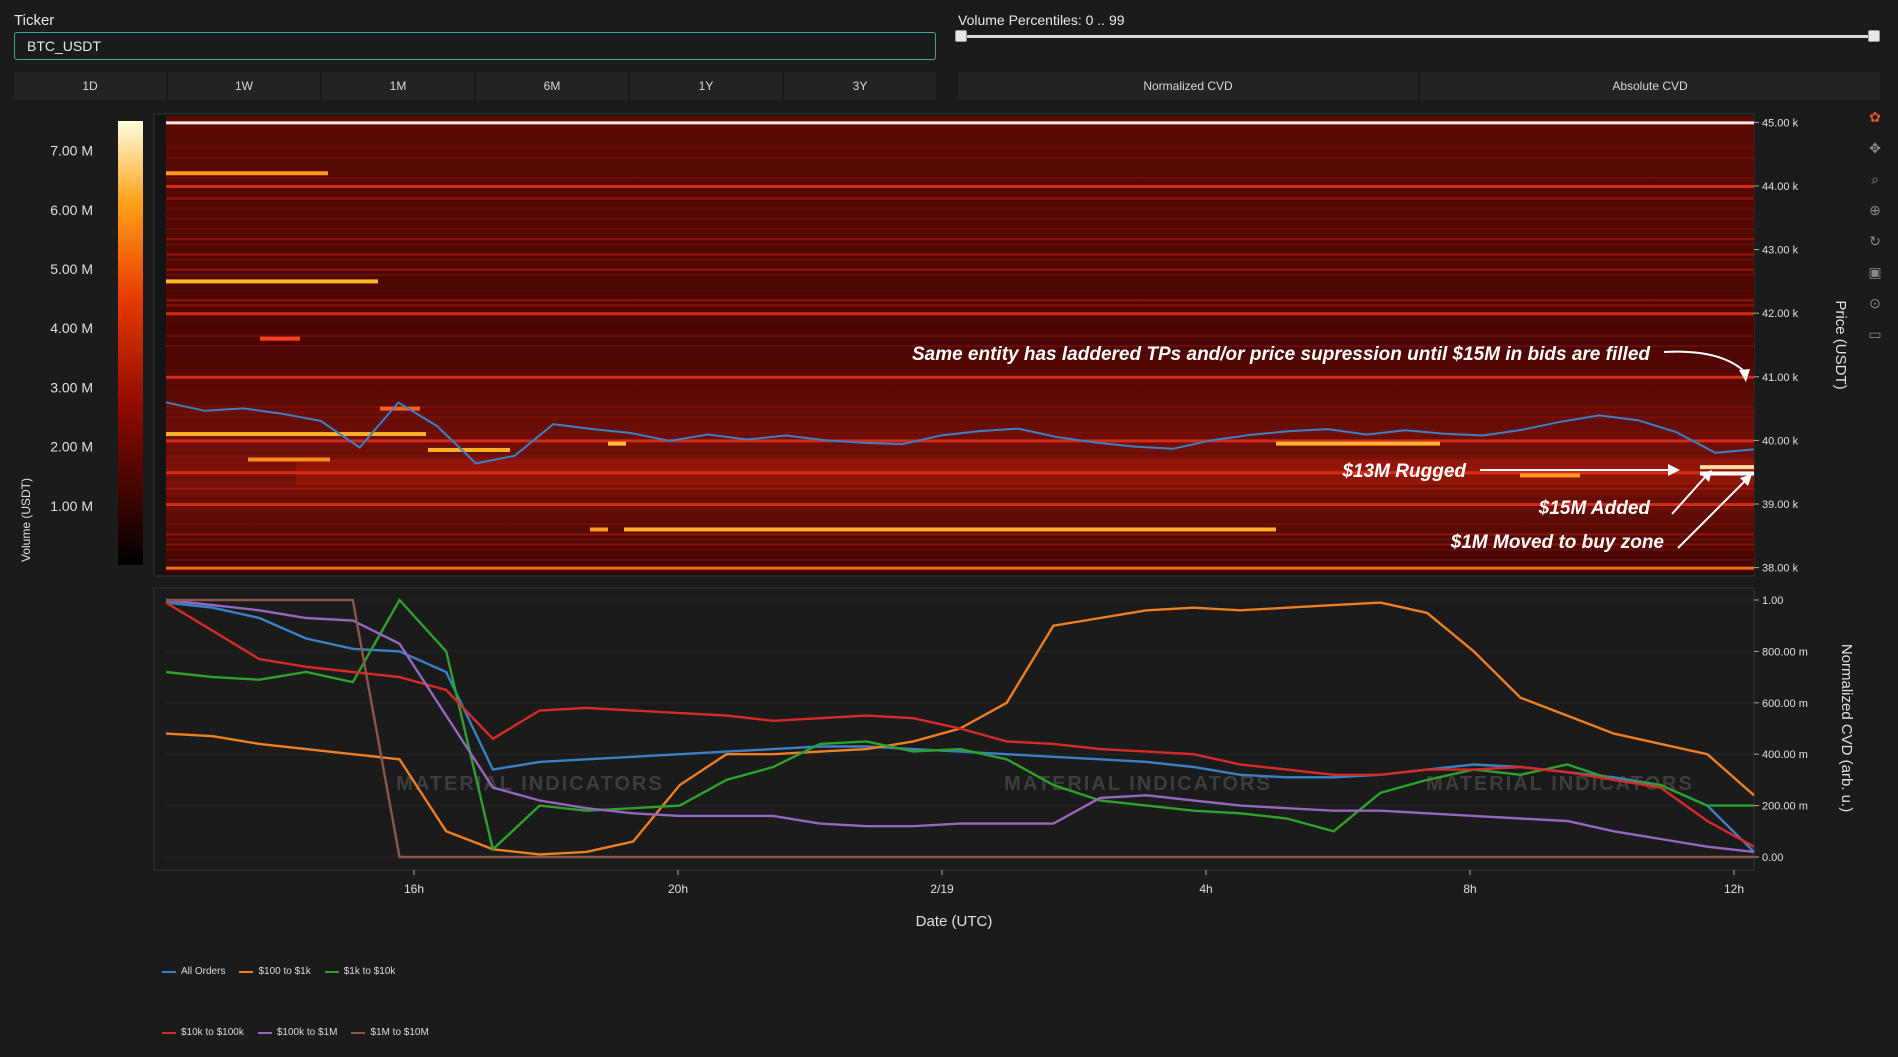 The height and width of the screenshot is (1057, 1898). Describe the element at coordinates (1780, 314) in the screenshot. I see `price-tick-label: 42.00 k` at that location.